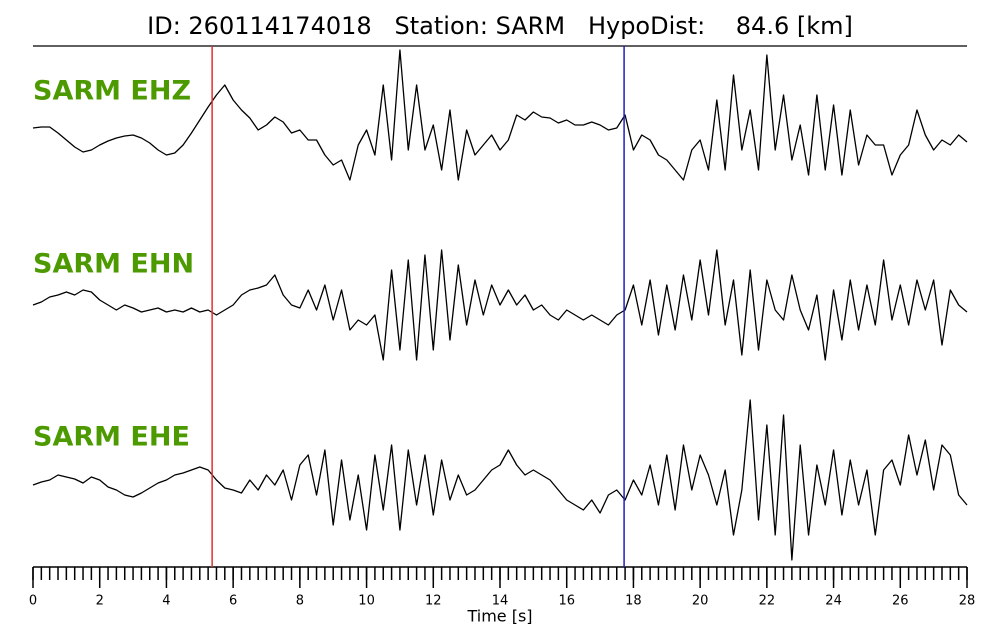 The width and height of the screenshot is (1000, 644). What do you see at coordinates (499, 616) in the screenshot?
I see `x-axis-label: Time [s]` at bounding box center [499, 616].